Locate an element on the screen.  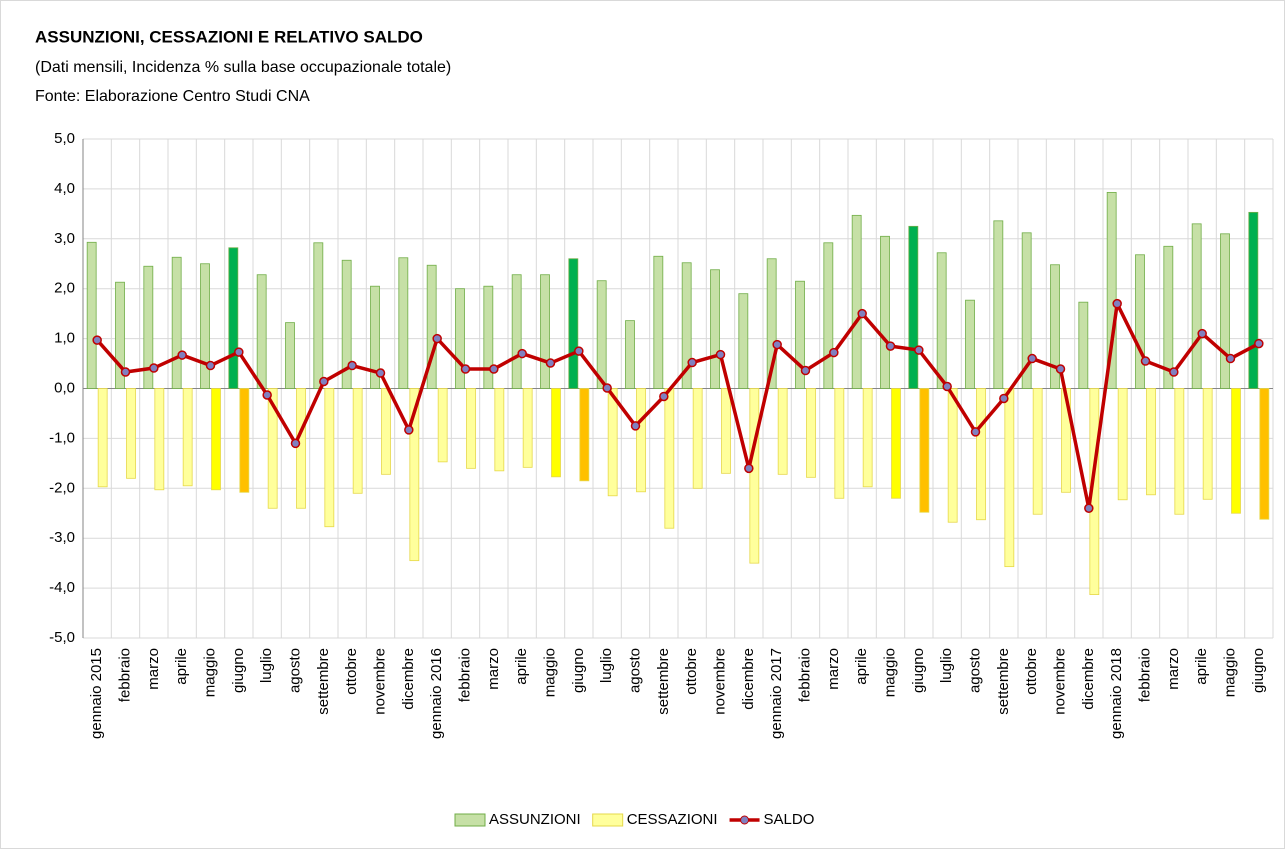
x-tick-label: ottobre is located at coordinates (1031, 671).